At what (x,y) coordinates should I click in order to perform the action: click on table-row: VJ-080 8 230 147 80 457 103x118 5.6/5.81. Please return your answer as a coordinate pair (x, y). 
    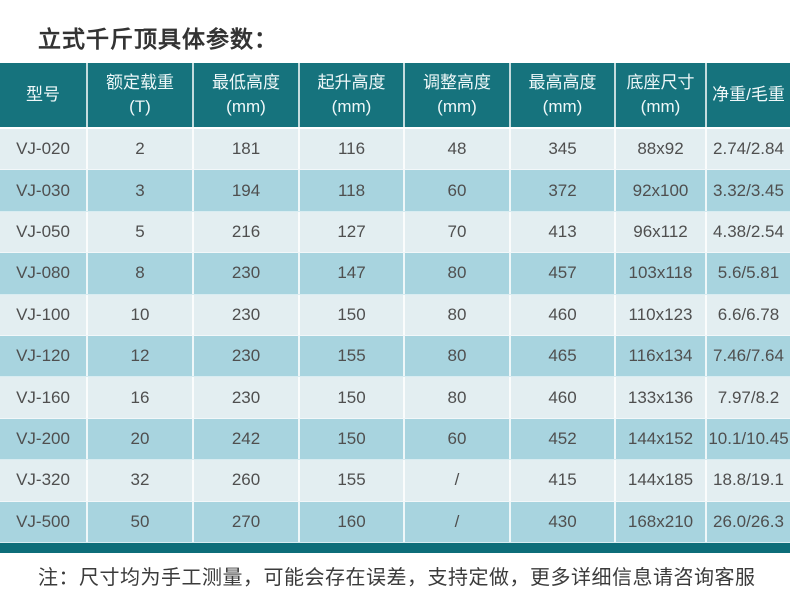
    Looking at the image, I should click on (395, 274).